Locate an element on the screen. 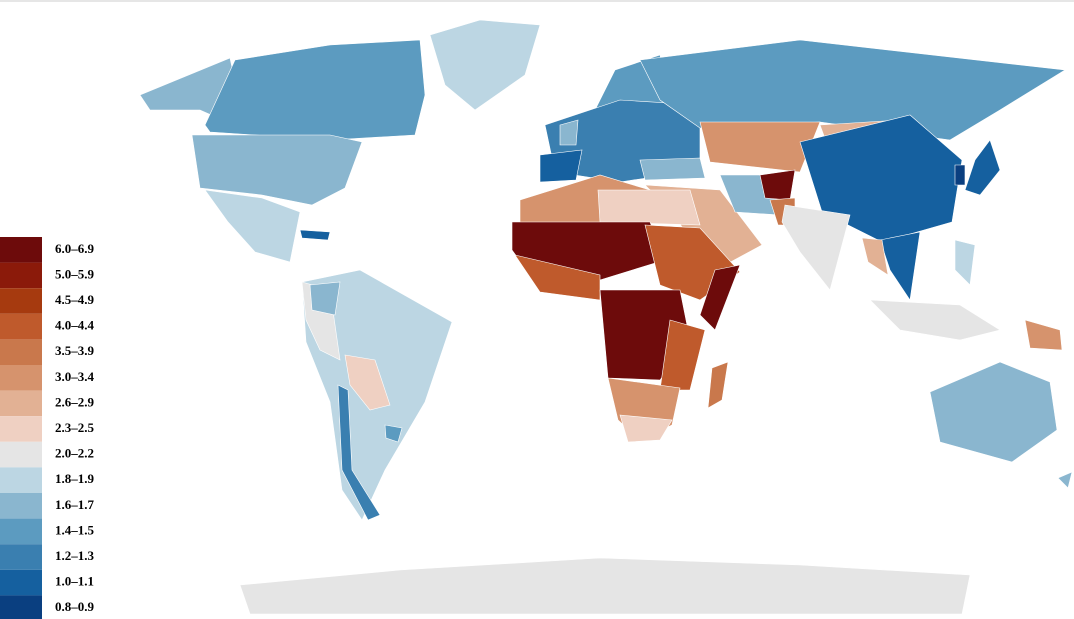 The width and height of the screenshot is (1074, 619). chile is located at coordinates (359, 452).